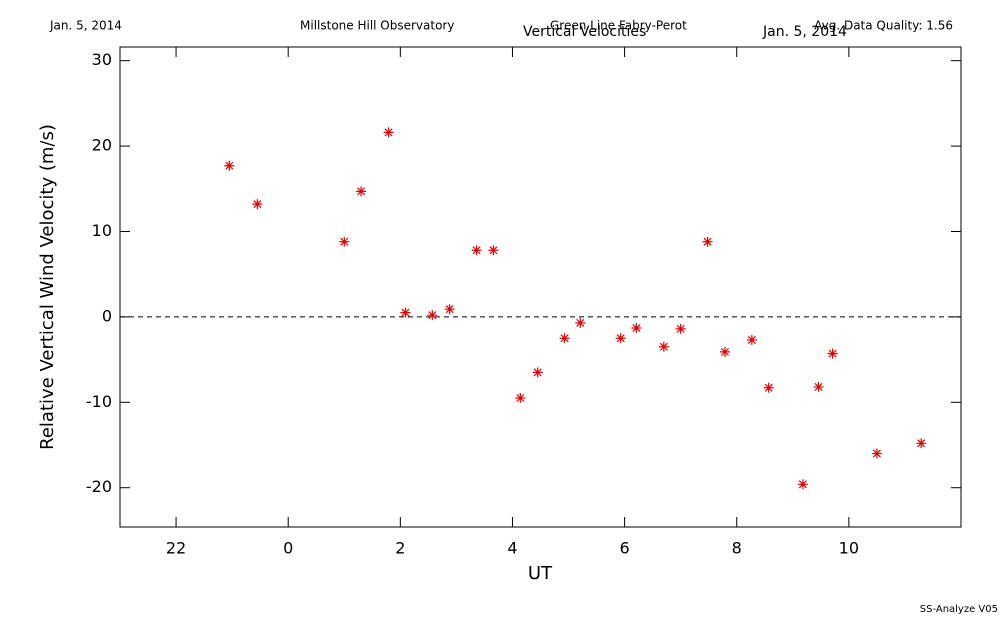 Image resolution: width=1000 pixels, height=625 pixels. I want to click on y-tick-label: 10, so click(102, 230).